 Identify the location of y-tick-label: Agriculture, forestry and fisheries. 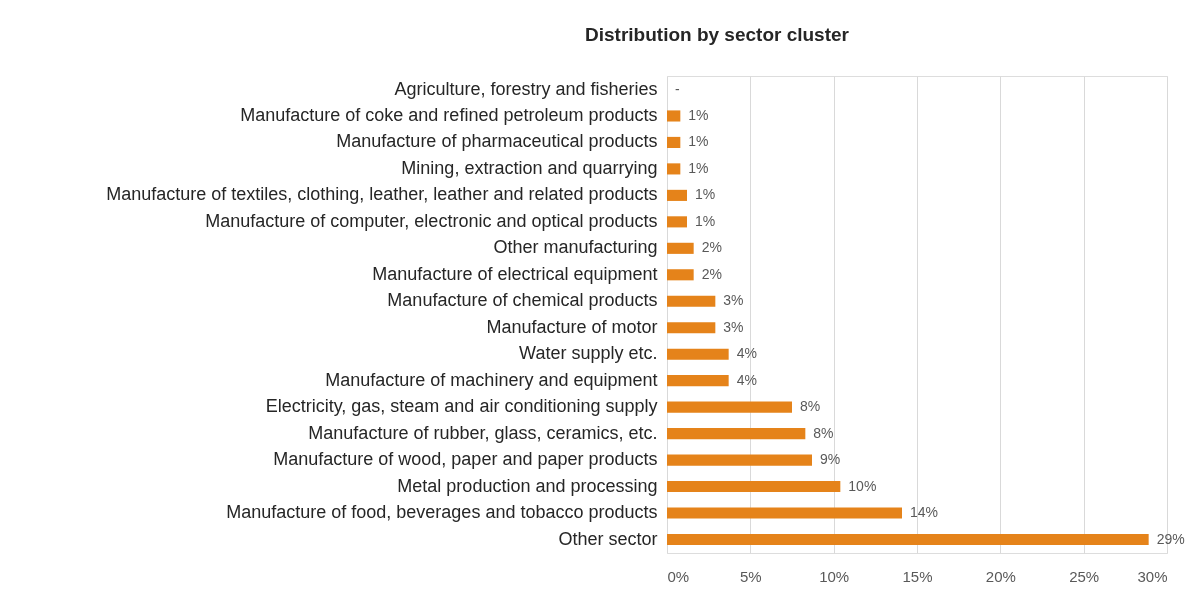
(526, 88).